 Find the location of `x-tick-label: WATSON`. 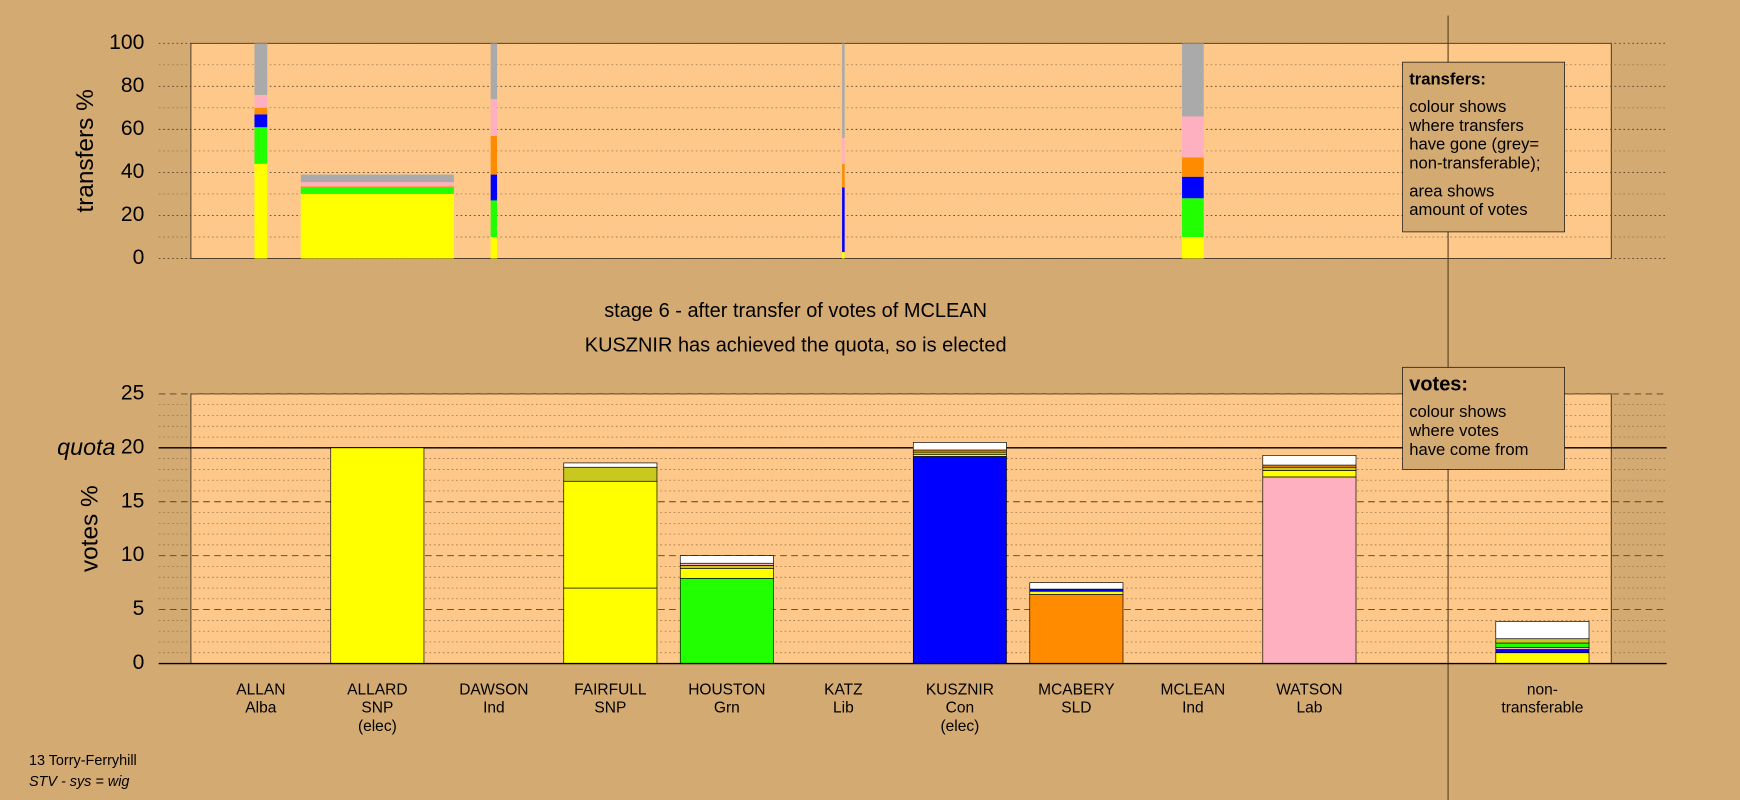

x-tick-label: WATSON is located at coordinates (1309, 689).